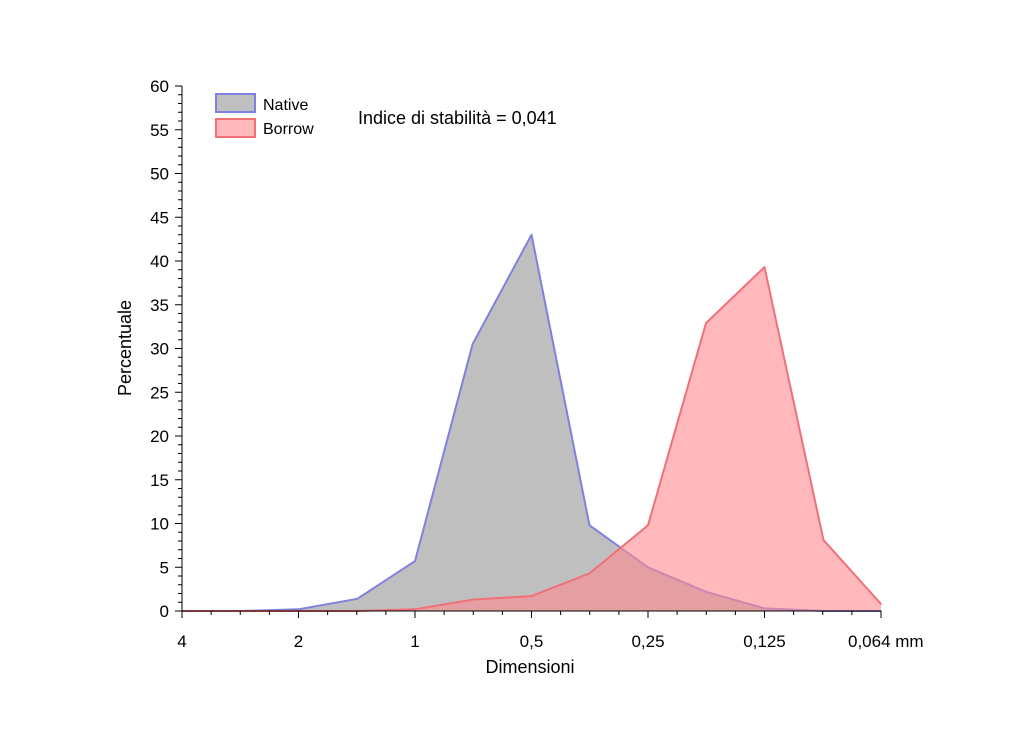 This screenshot has width=1024, height=734. Describe the element at coordinates (159, 349) in the screenshot. I see `y-tick-label: 30` at that location.